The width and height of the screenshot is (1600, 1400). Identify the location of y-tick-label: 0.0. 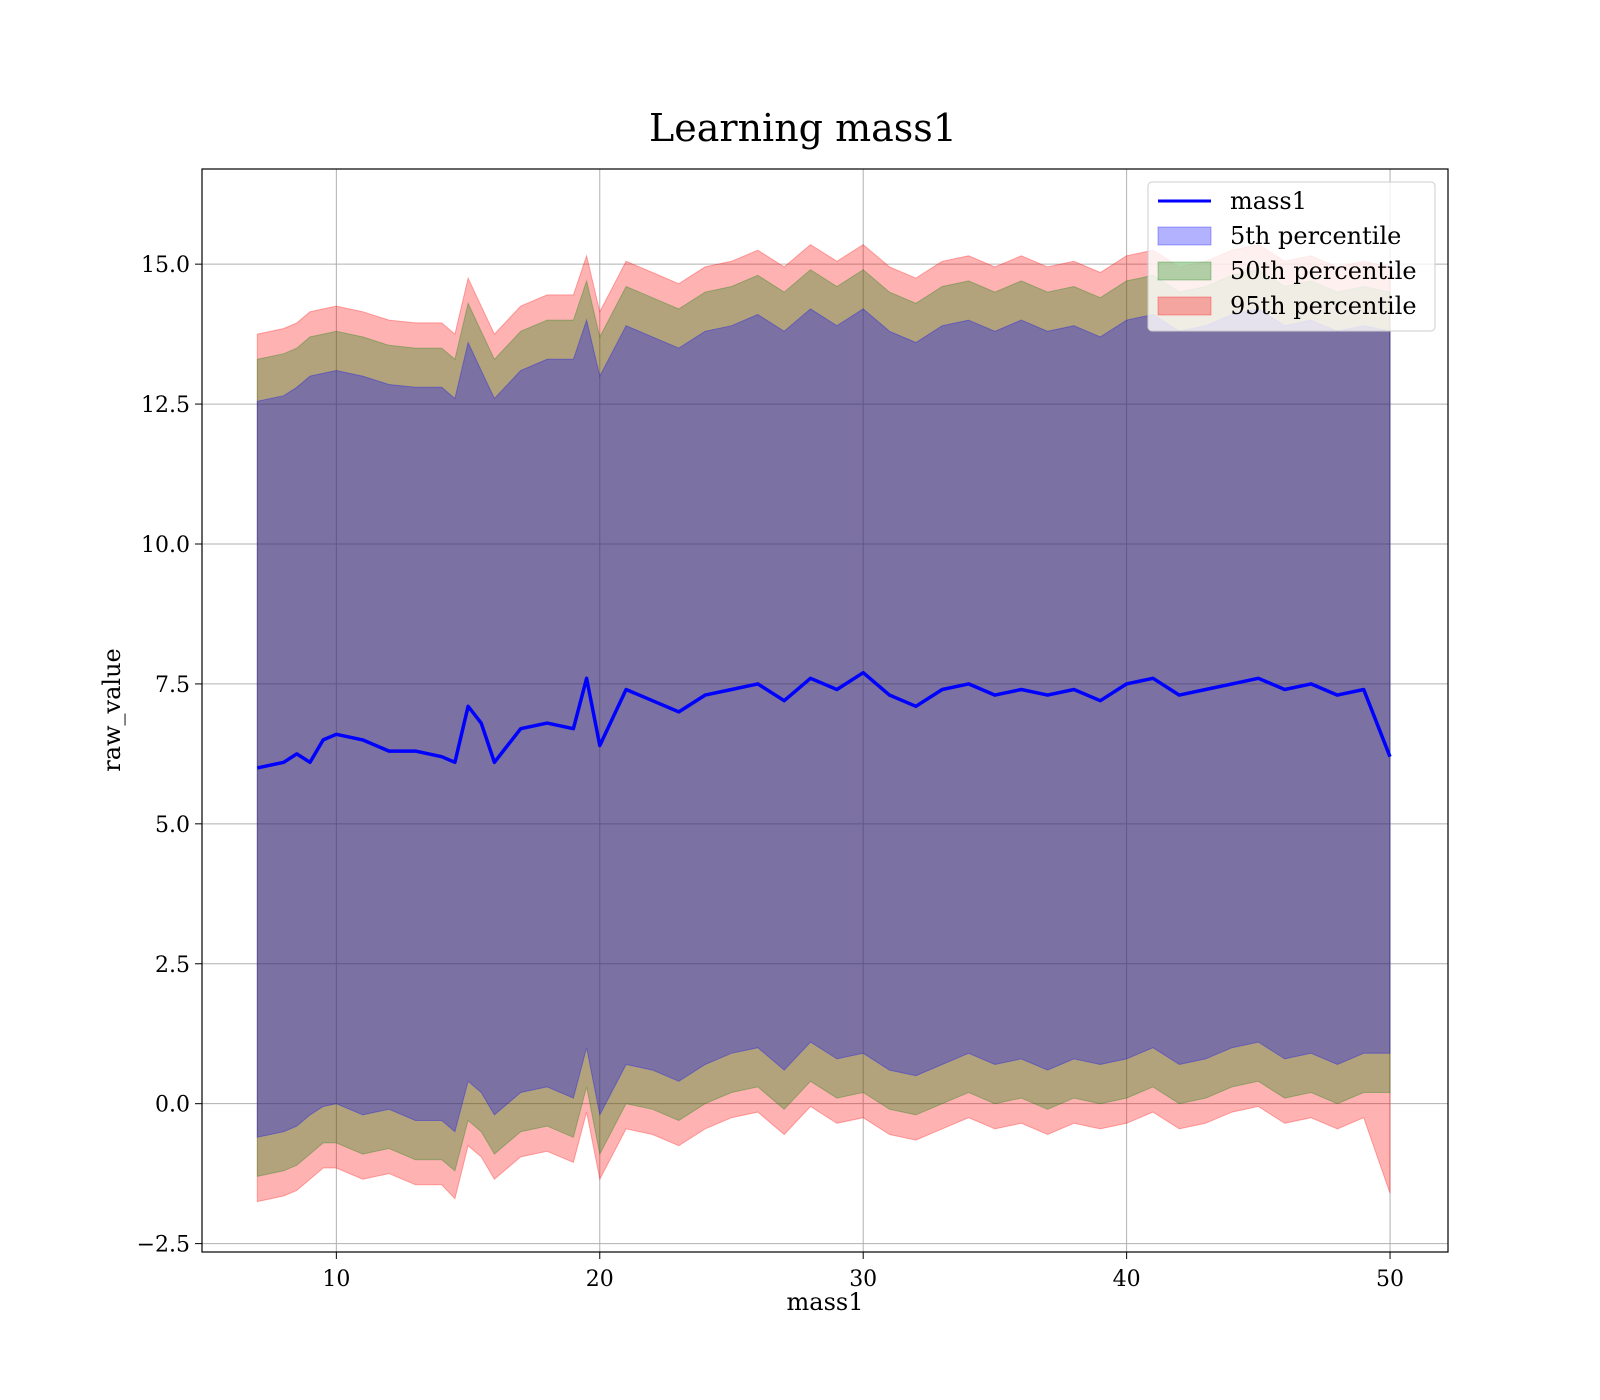
(172, 1105).